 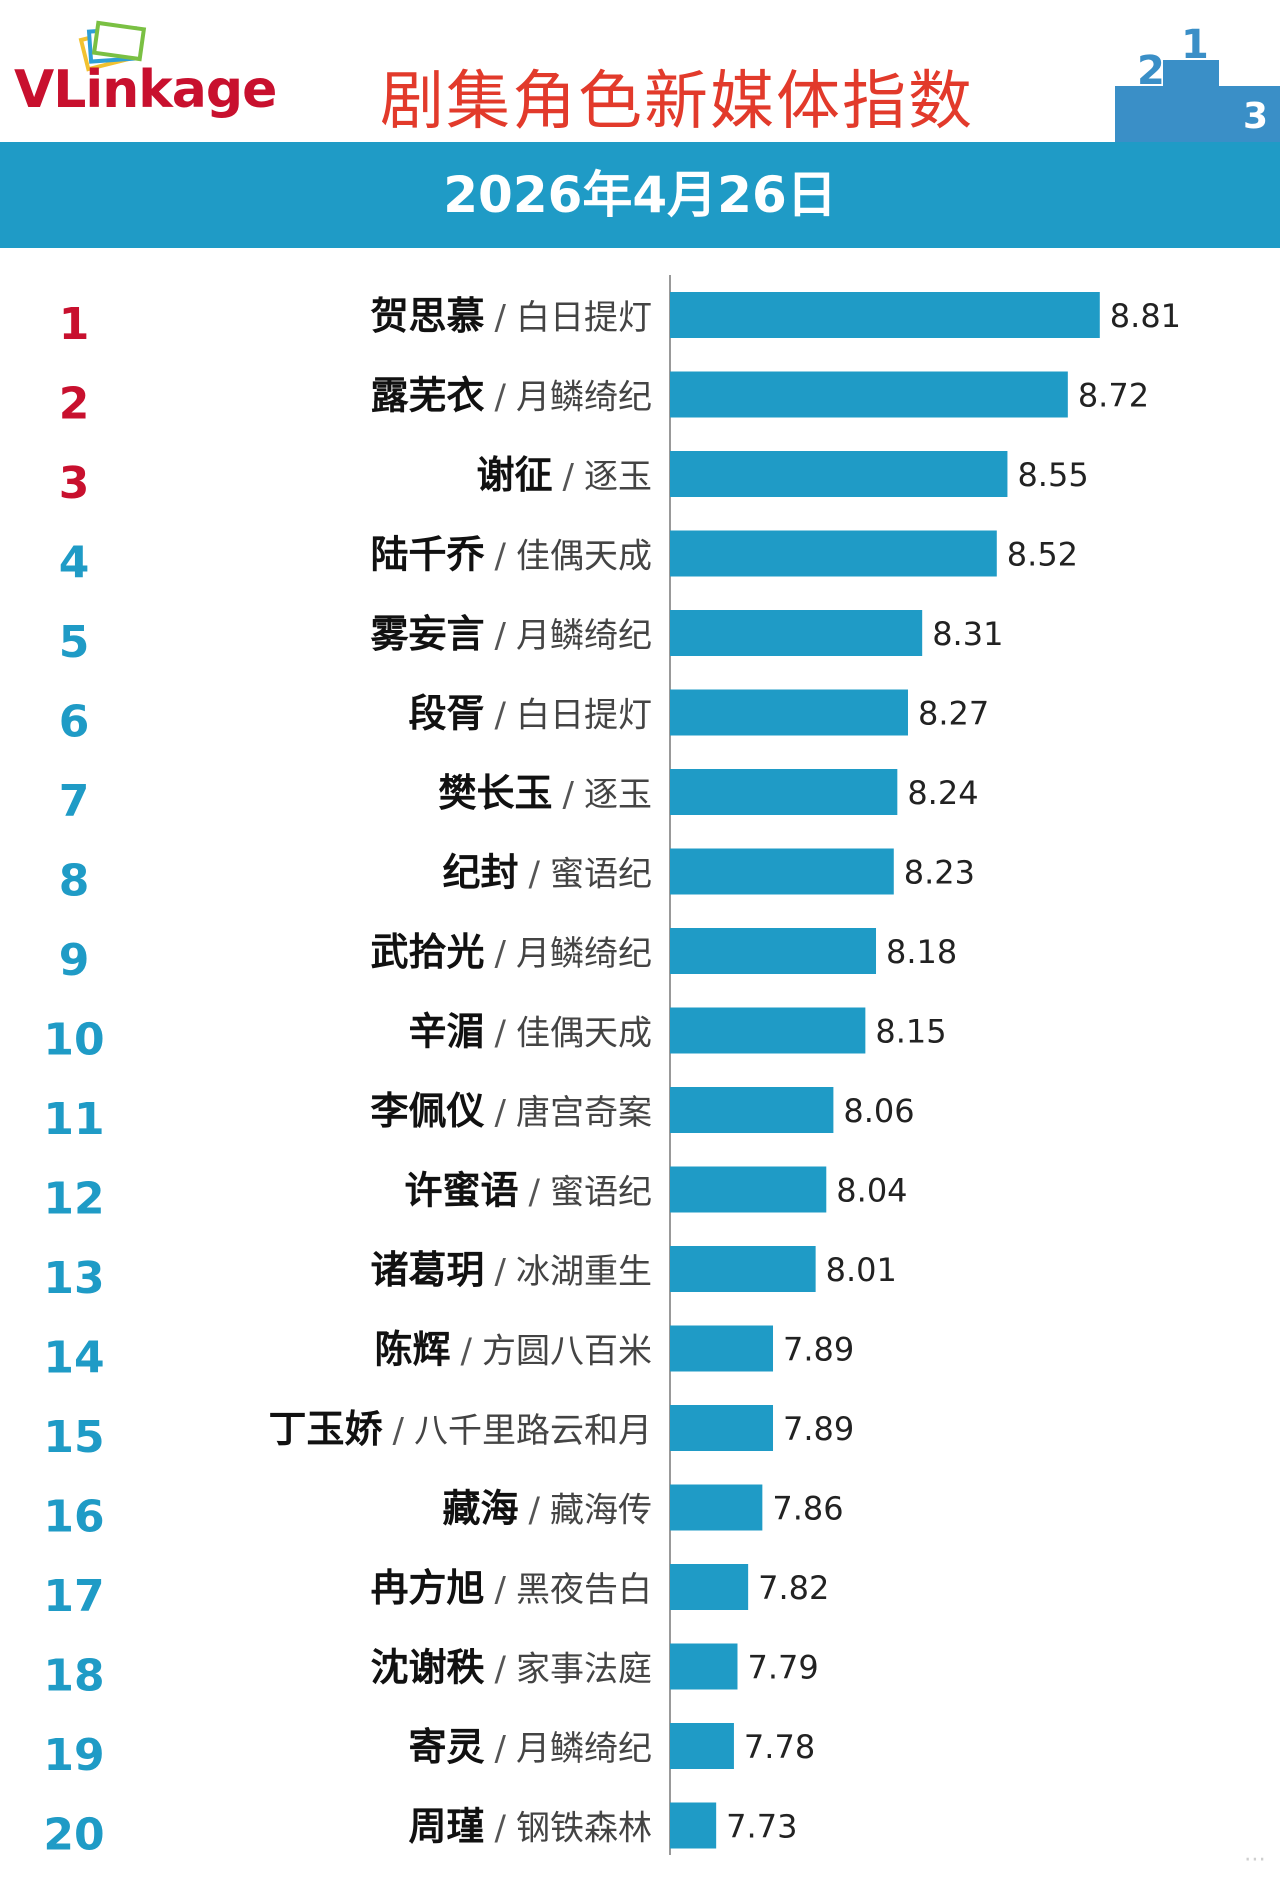 I want to click on date-banner: 2026年4月26日, so click(x=640, y=195).